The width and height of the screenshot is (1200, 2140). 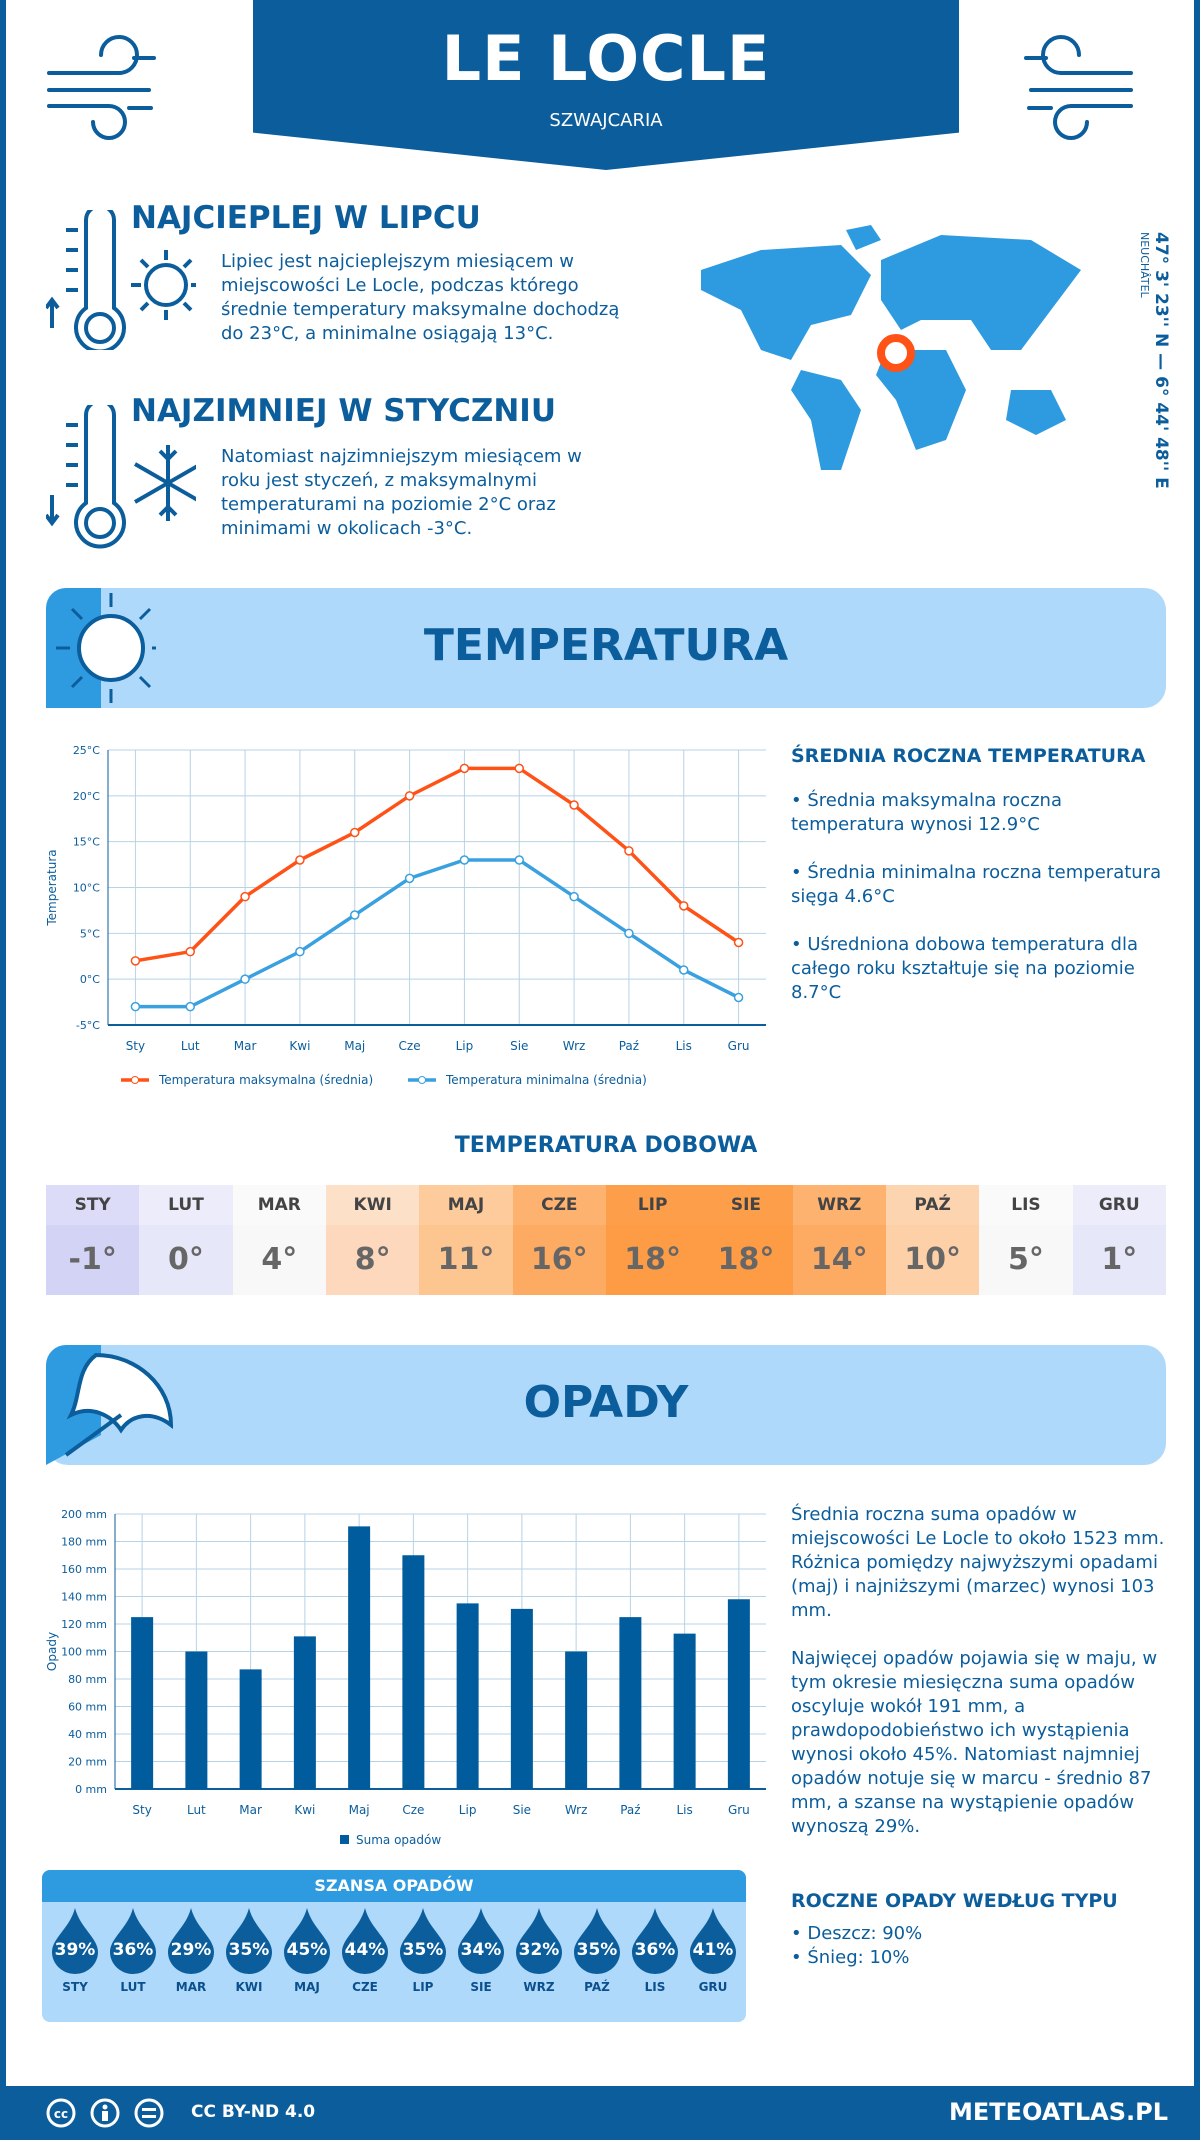 What do you see at coordinates (559, 1240) in the screenshot?
I see `daily-temp-cell: CZE 16°` at bounding box center [559, 1240].